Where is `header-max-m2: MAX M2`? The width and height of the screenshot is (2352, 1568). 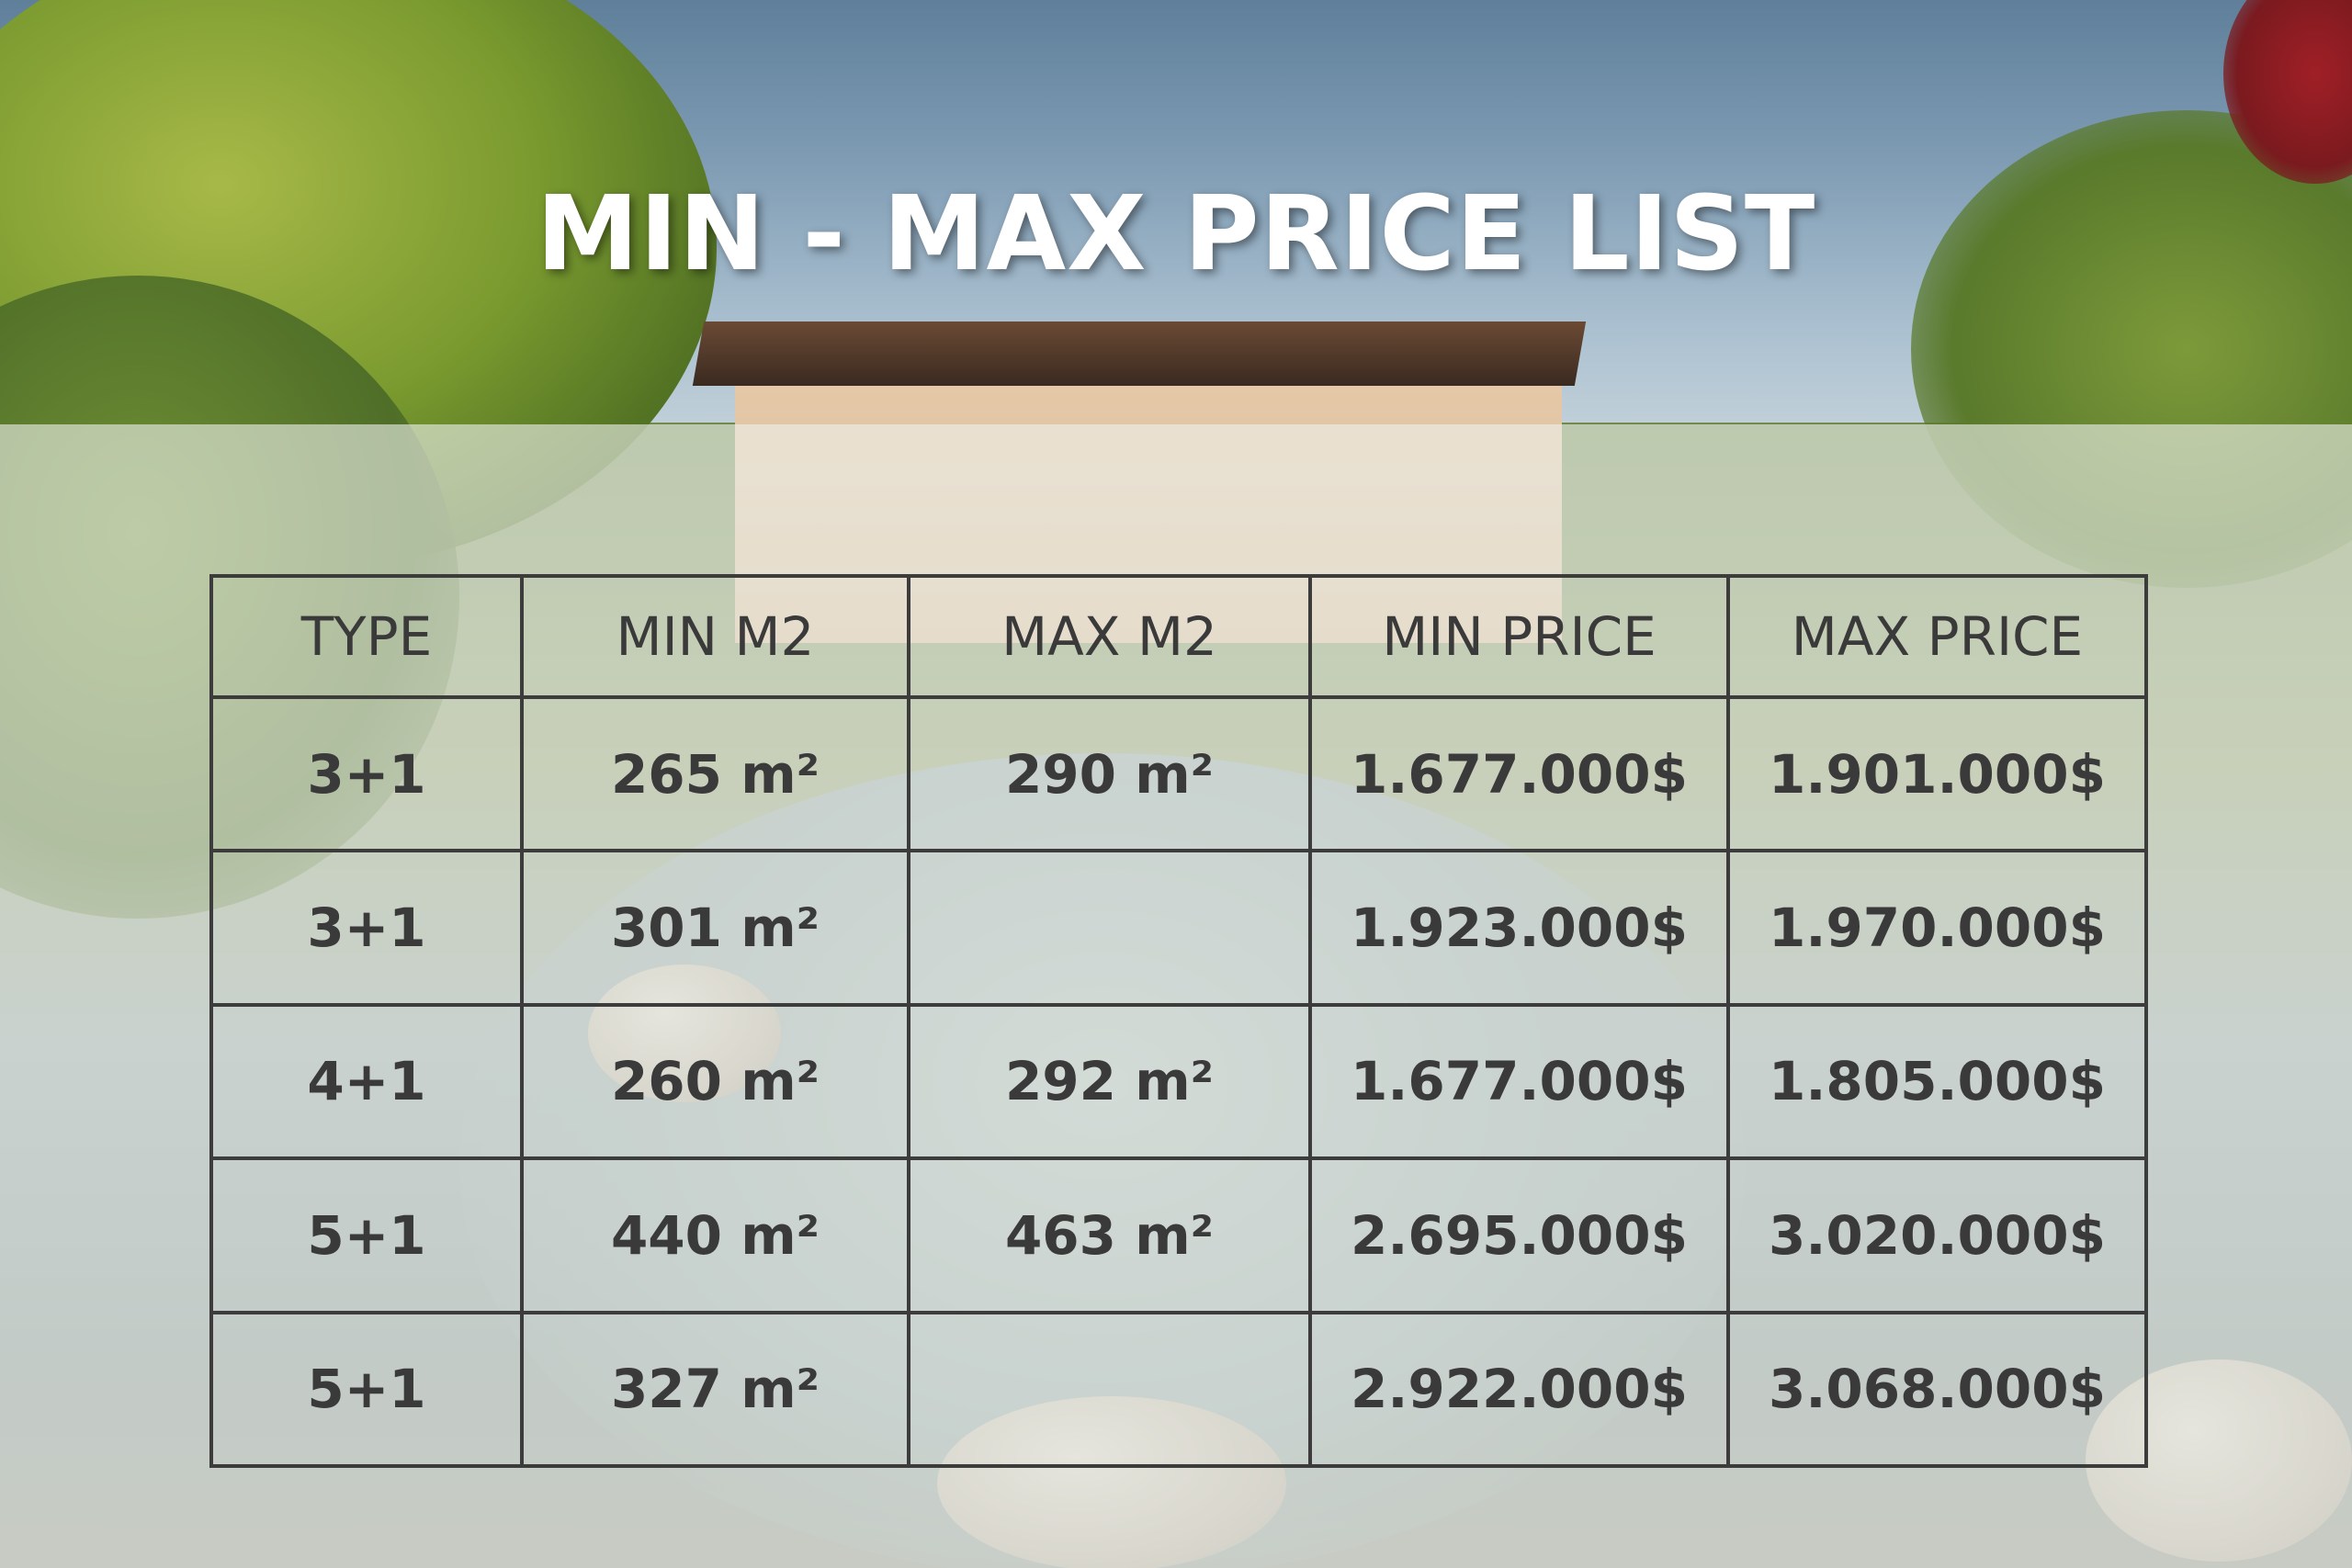
header-max-m2: MAX M2 is located at coordinates (1109, 636).